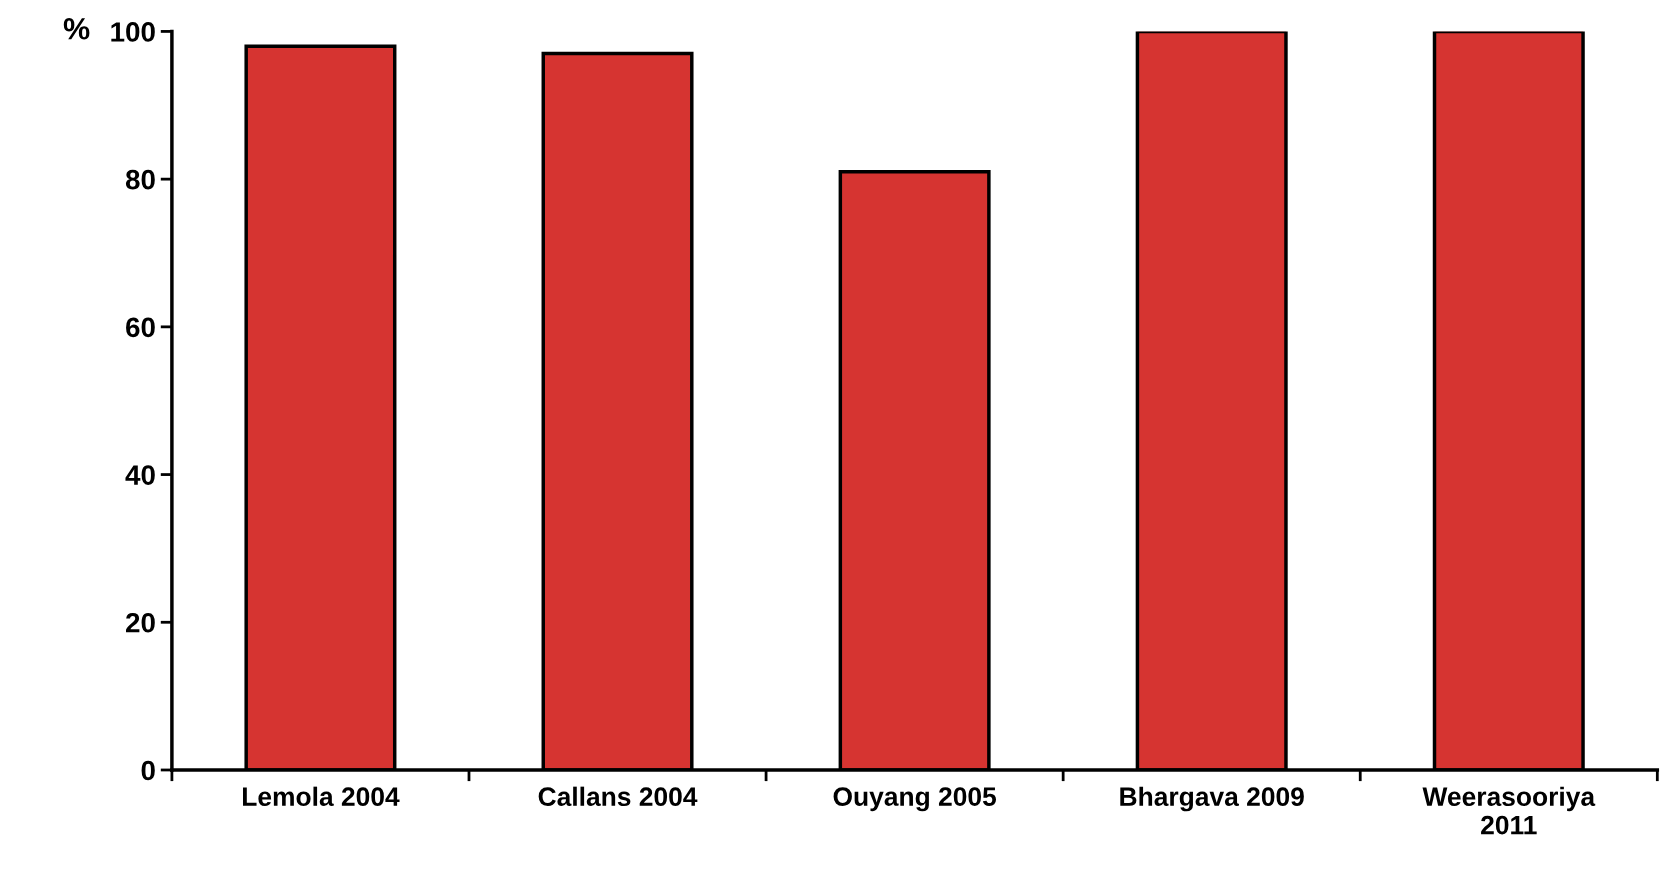 The image size is (1669, 873). I want to click on x-tick-label: Lemola 2004, so click(321, 796).